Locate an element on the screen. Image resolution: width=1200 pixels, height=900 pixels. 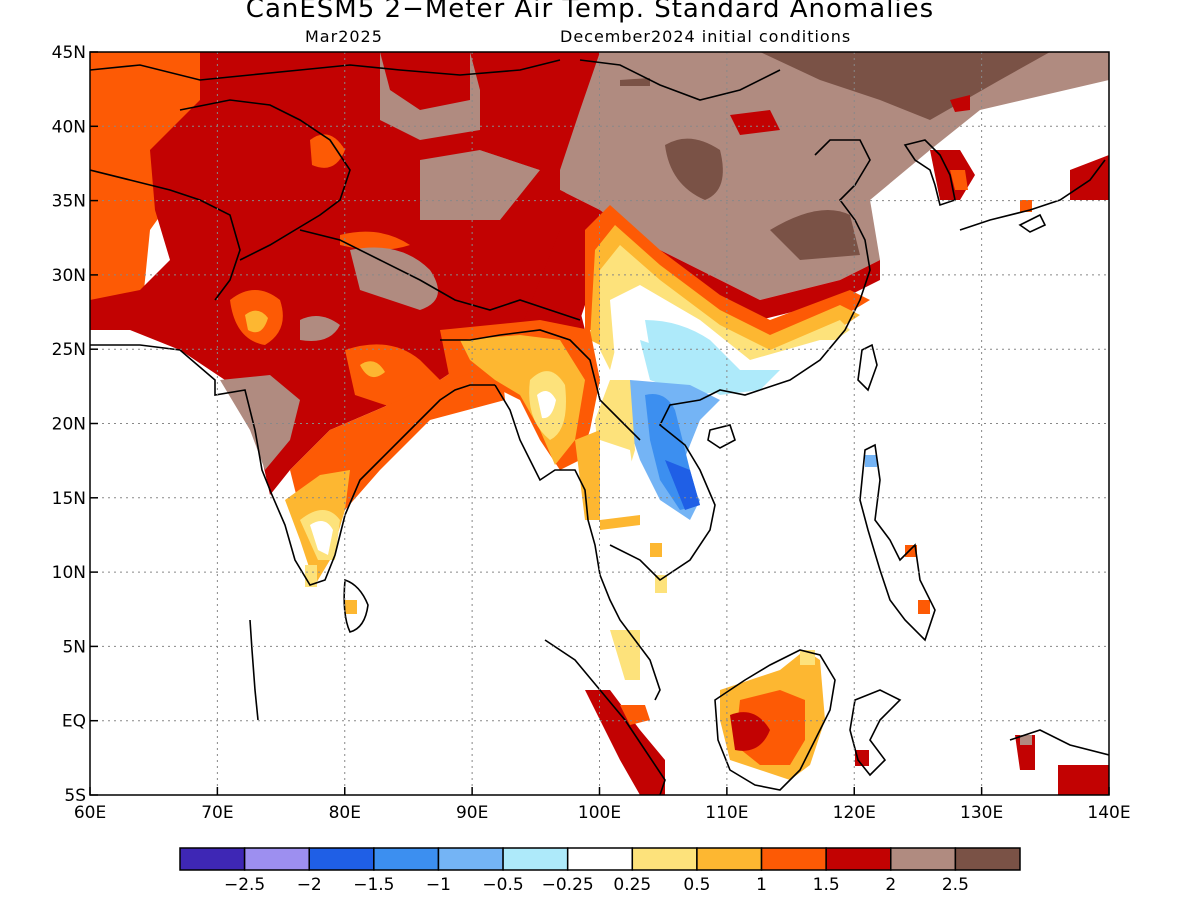
y-tick-label: EQ is located at coordinates (74, 722).